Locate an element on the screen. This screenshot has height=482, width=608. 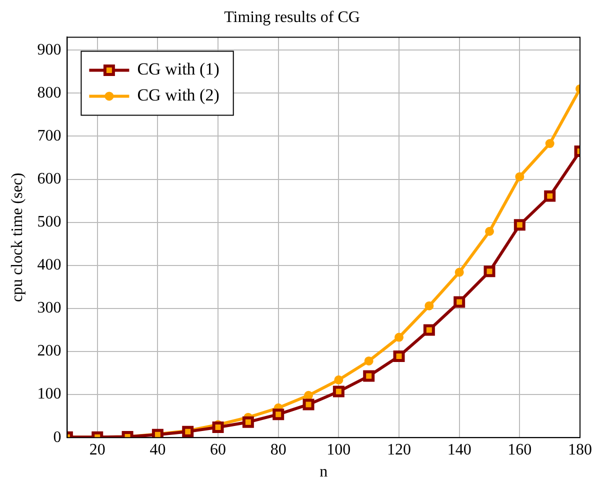
y-tick-label: 400 is located at coordinates (49, 265).